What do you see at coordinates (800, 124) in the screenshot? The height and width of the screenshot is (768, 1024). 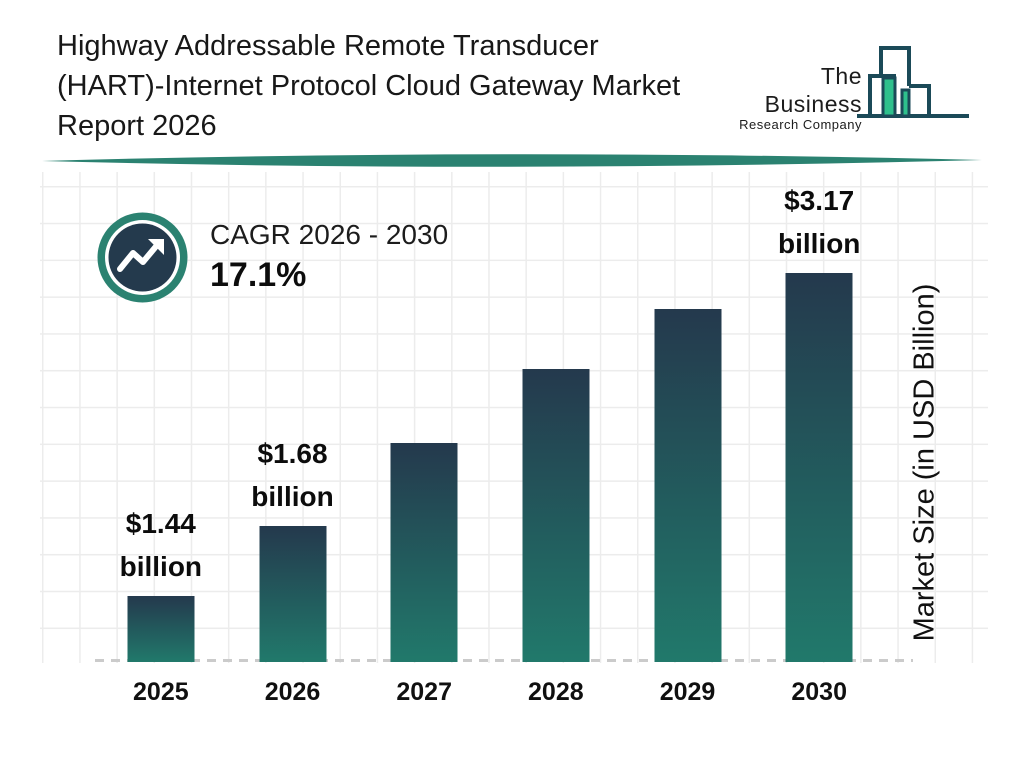 I see `logo-subname: Research Company` at bounding box center [800, 124].